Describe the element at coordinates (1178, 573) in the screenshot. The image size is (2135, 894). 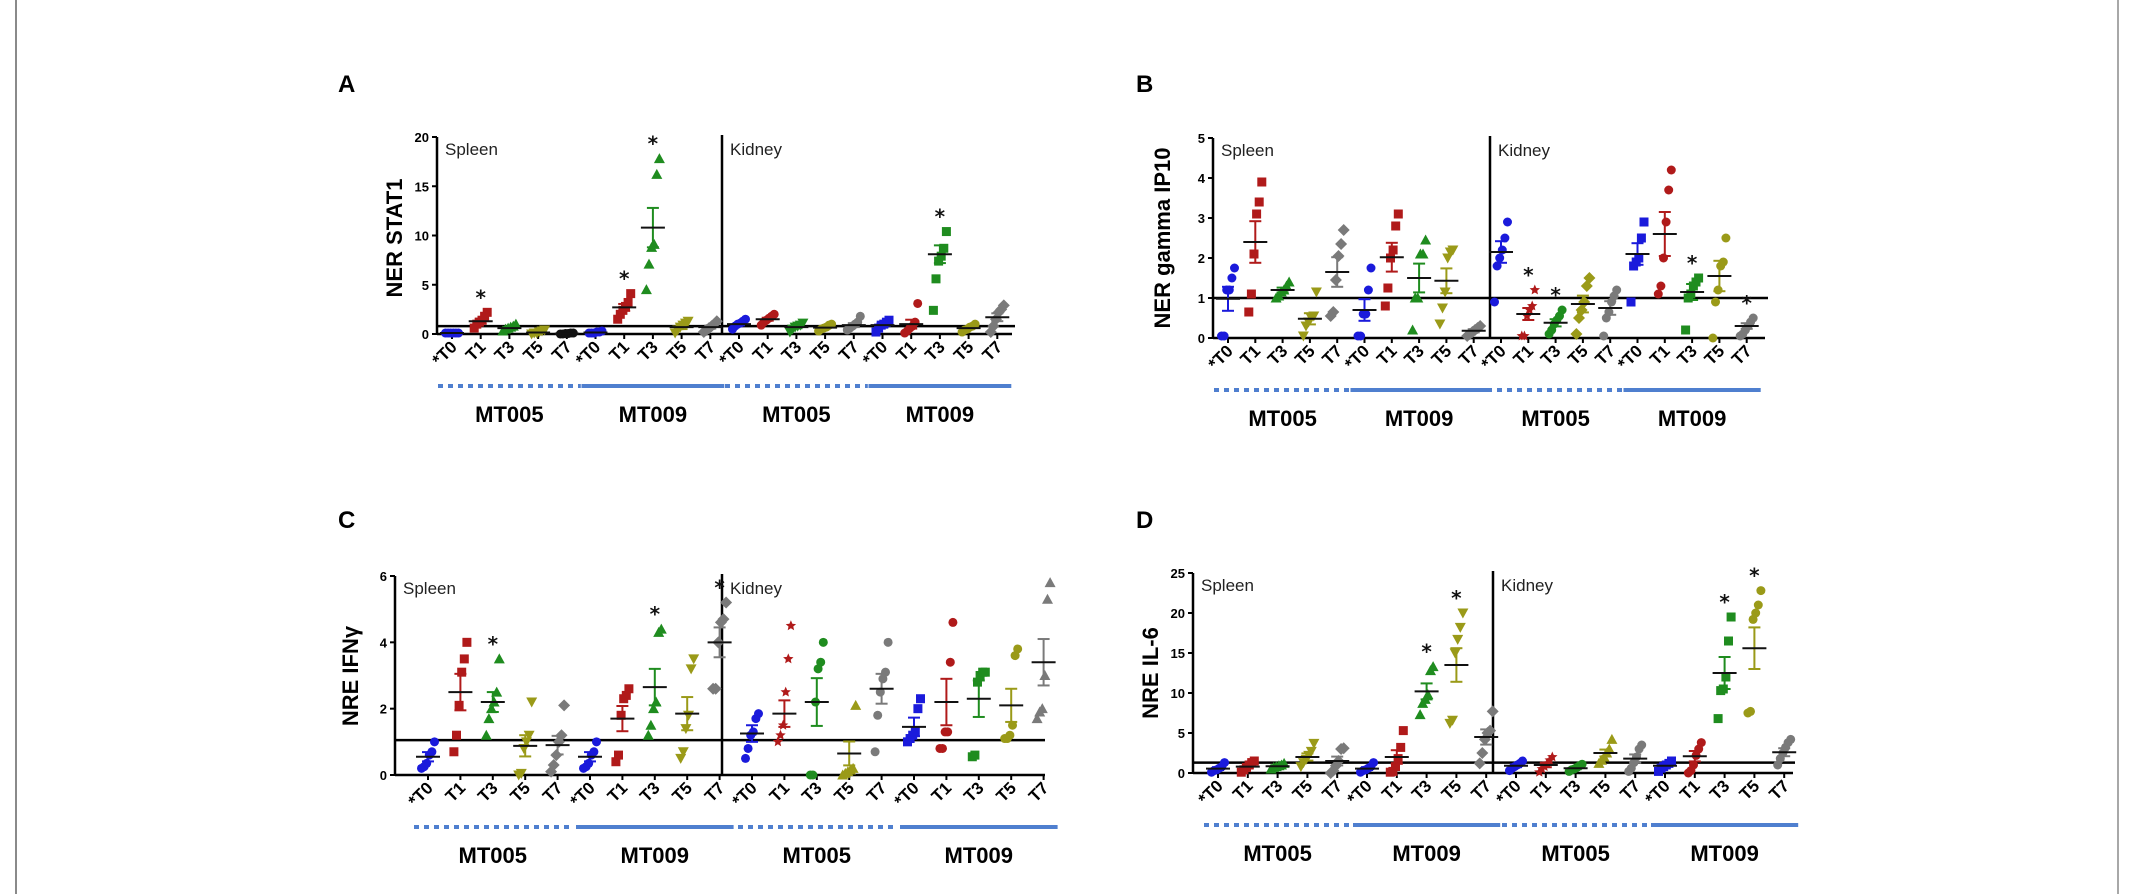
I see `y-tick-label: 25` at that location.